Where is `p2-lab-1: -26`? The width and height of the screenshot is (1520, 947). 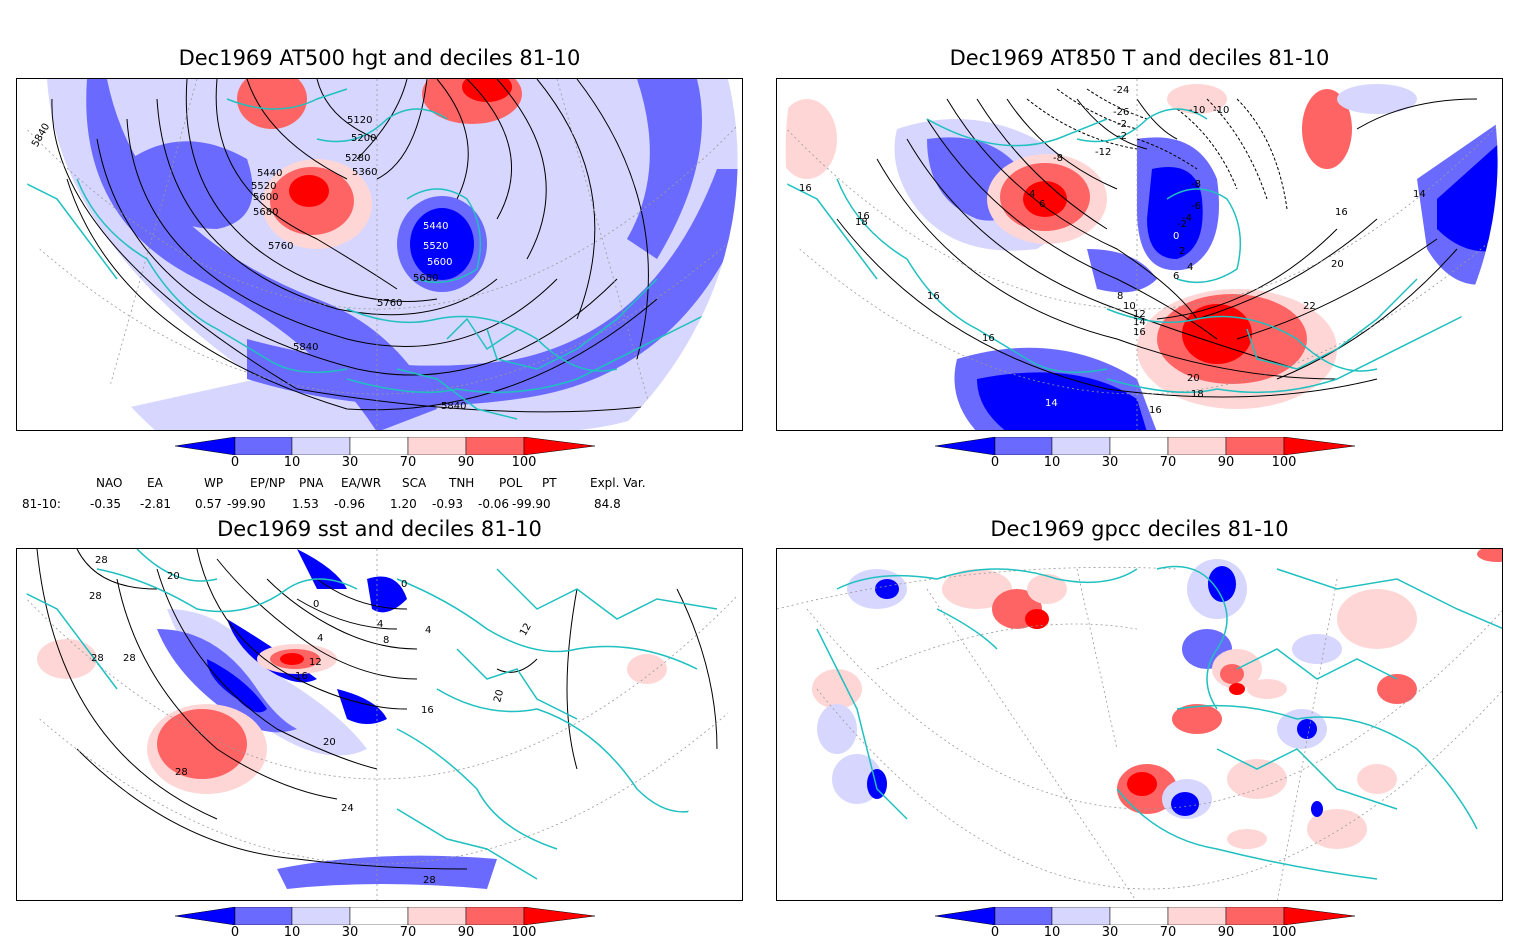 p2-lab-1: -26 is located at coordinates (1121, 112).